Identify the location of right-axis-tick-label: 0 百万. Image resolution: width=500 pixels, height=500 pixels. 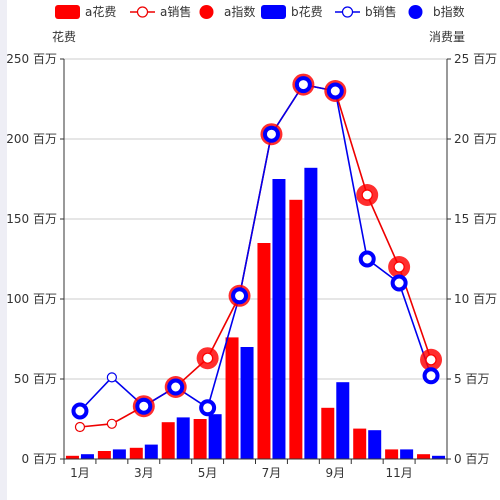
(471, 459).